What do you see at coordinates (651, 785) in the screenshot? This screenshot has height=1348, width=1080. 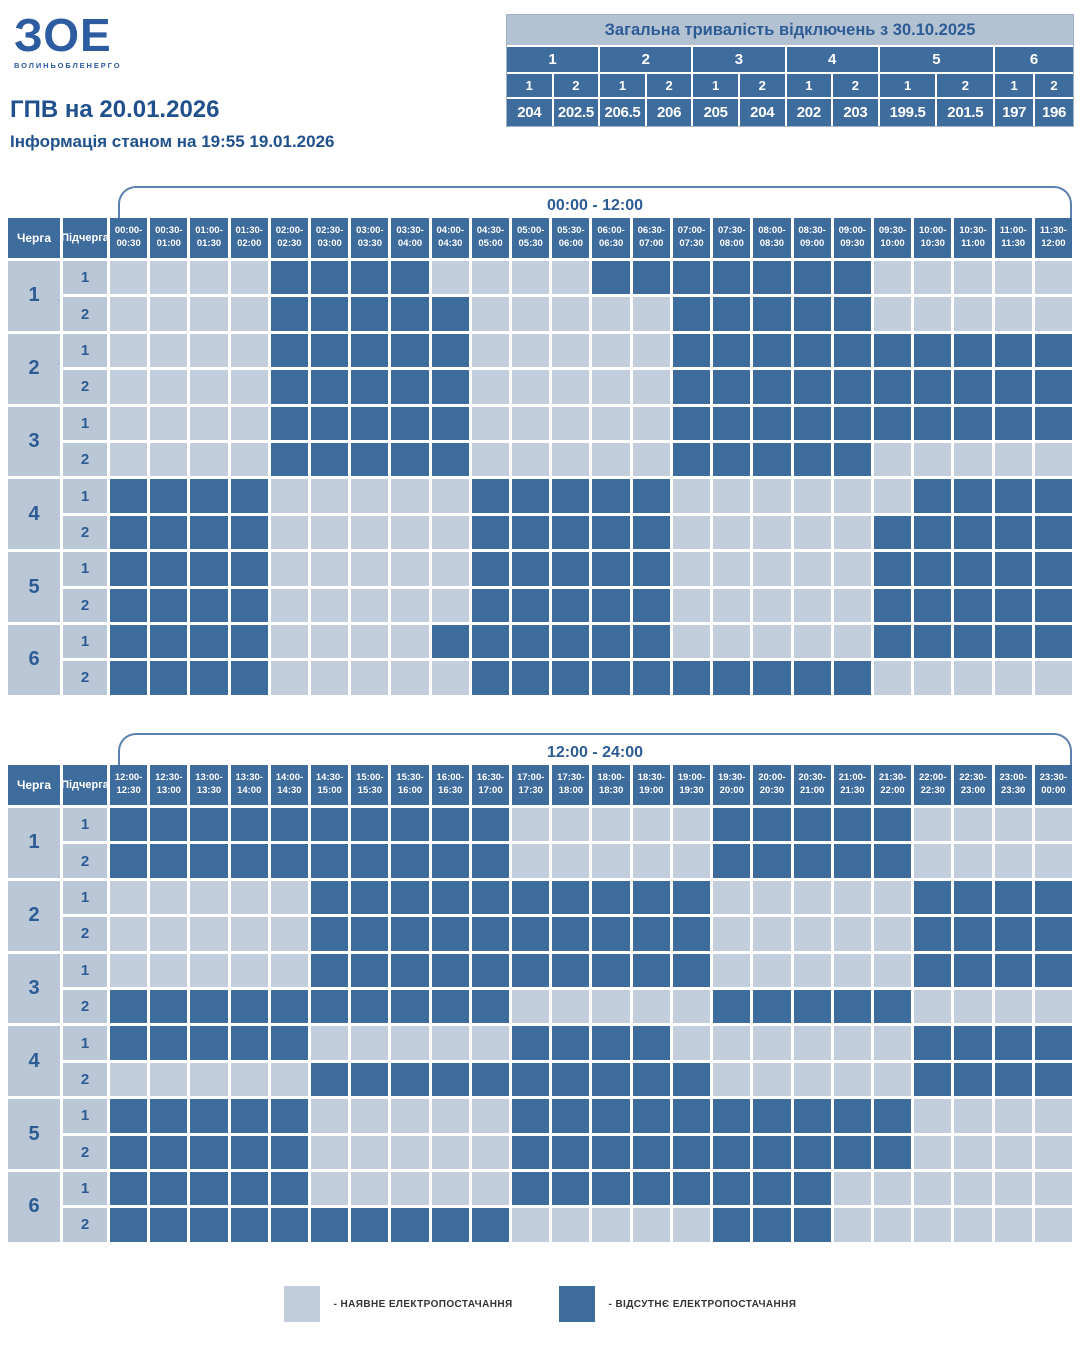 I see `time-slot-header: 18:30- 19:00` at bounding box center [651, 785].